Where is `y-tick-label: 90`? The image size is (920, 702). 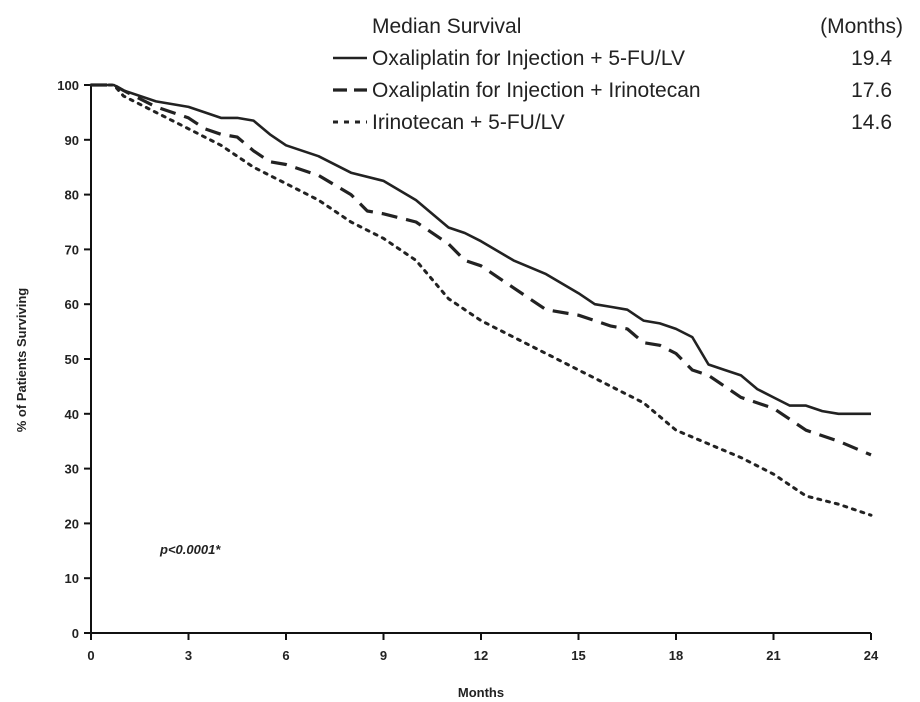
y-tick-label: 90 is located at coordinates (72, 140).